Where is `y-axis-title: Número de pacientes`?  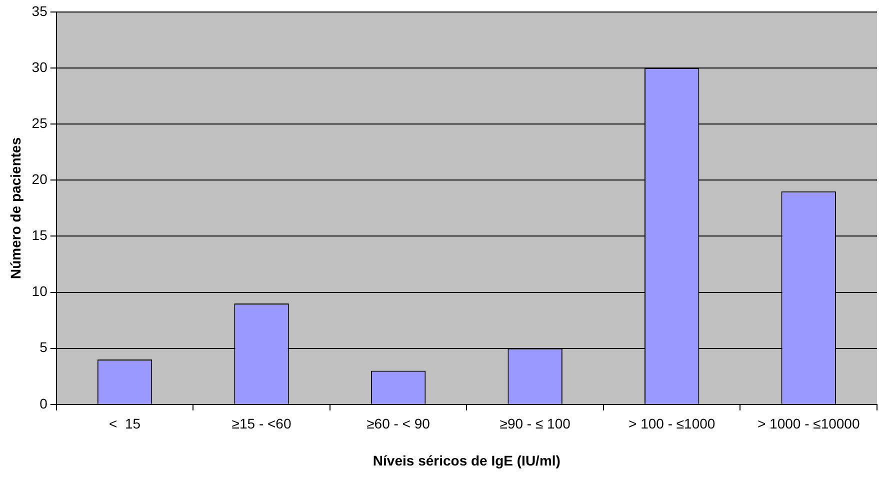
y-axis-title: Número de pacientes is located at coordinates (15, 208).